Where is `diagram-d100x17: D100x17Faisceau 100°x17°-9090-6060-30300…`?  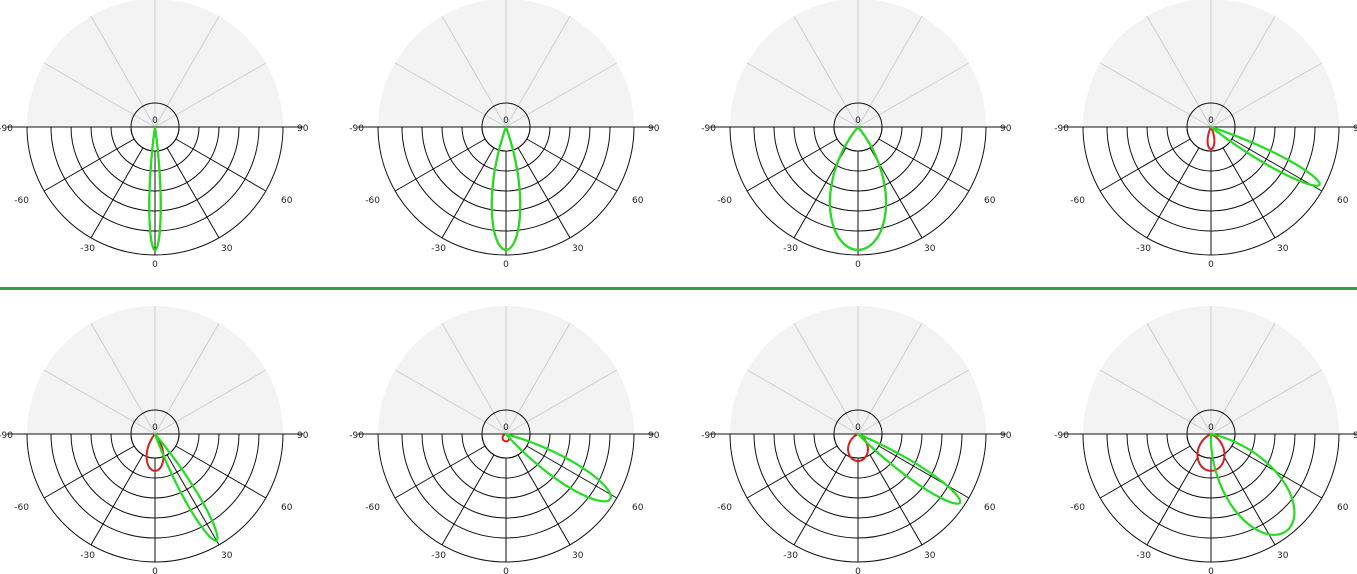
diagram-d100x17: D100x17Faisceau 100°x17°-9090-6060-30300… is located at coordinates (856, 440).